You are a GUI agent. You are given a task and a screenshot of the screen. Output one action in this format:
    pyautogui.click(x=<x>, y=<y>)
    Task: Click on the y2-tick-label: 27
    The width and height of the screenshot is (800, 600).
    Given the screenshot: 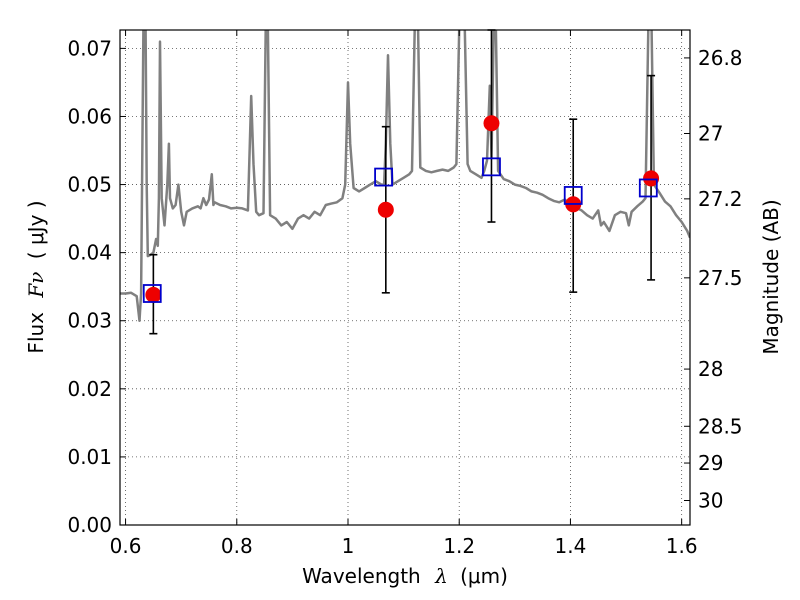 What is the action you would take?
    pyautogui.click(x=710, y=133)
    